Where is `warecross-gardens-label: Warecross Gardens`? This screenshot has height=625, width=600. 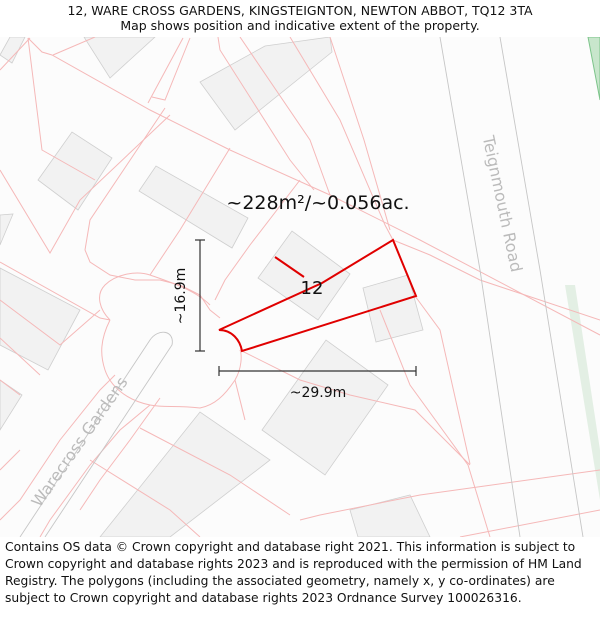
warecross-gardens-label: Warecross Gardens is located at coordinates (79, 441).